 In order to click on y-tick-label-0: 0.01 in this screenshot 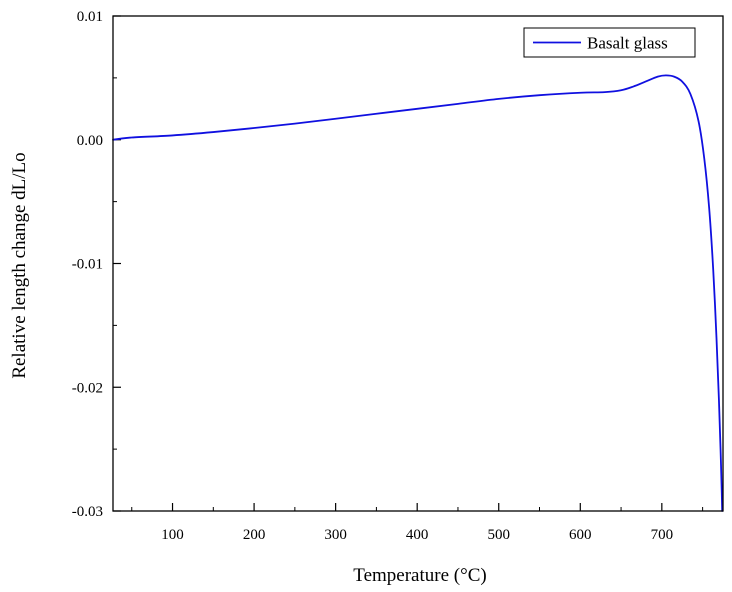, I will do `click(90, 17)`.